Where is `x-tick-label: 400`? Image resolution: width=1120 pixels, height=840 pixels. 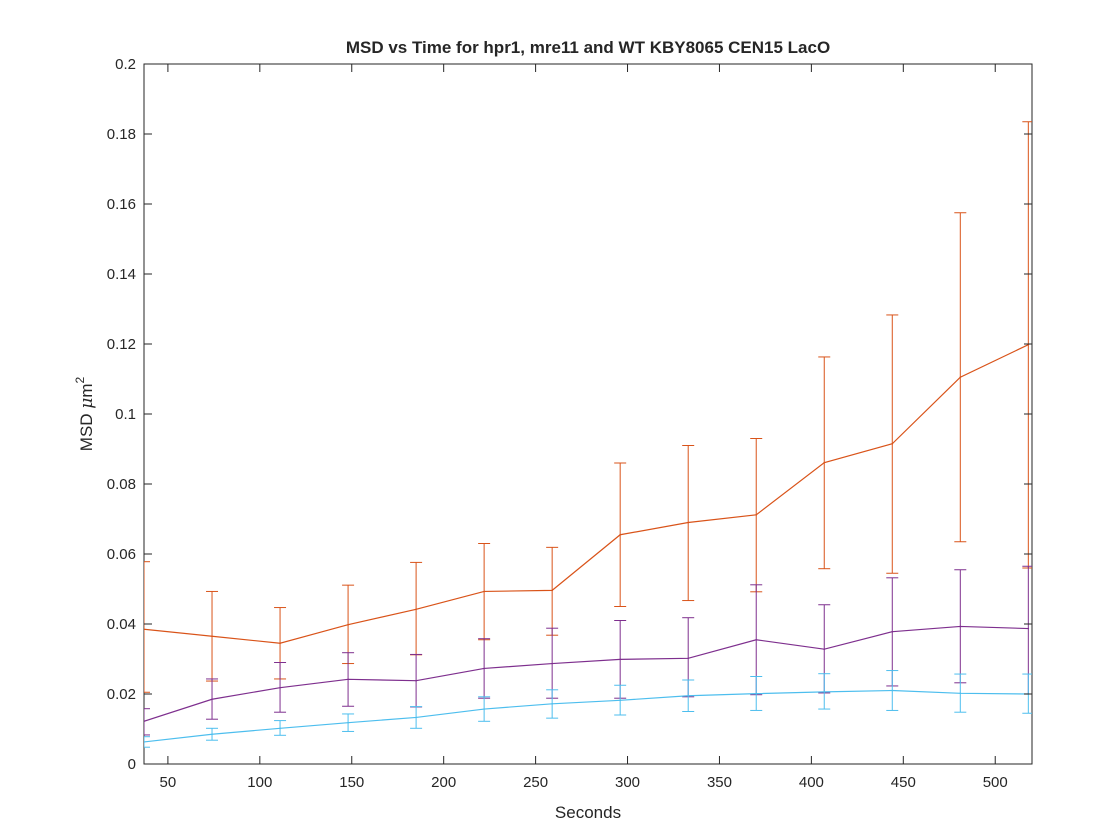 x-tick-label: 400 is located at coordinates (811, 782).